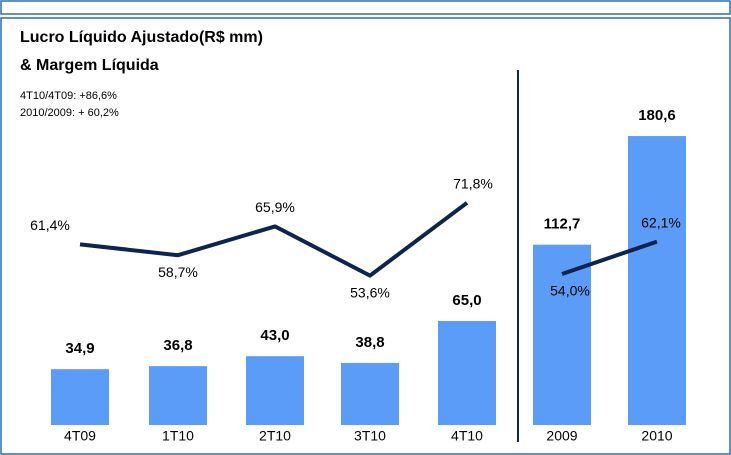  What do you see at coordinates (177, 345) in the screenshot?
I see `data-label: 36,8` at bounding box center [177, 345].